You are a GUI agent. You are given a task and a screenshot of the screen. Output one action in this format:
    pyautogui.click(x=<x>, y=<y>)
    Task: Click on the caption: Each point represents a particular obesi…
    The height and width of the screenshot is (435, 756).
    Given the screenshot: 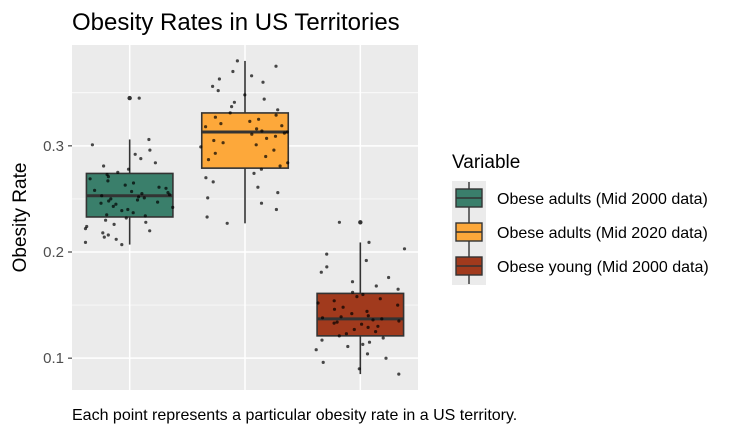 What is the action you would take?
    pyautogui.click(x=294, y=415)
    